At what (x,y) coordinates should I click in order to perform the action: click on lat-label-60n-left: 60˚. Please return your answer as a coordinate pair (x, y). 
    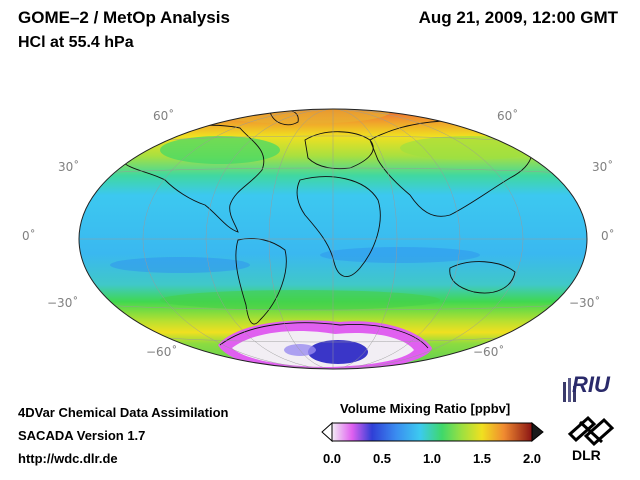
    Looking at the image, I should click on (164, 116).